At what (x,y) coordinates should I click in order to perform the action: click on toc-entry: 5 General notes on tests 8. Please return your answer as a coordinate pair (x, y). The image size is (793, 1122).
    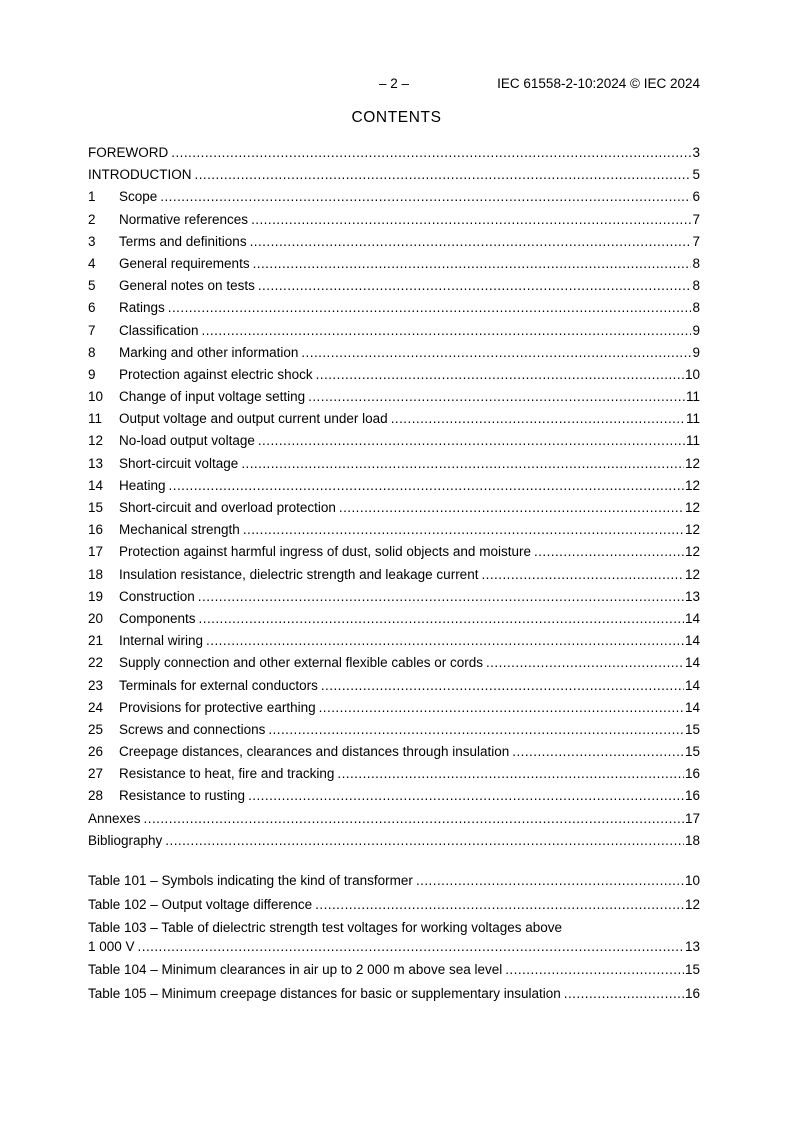
    Looking at the image, I should click on (394, 286).